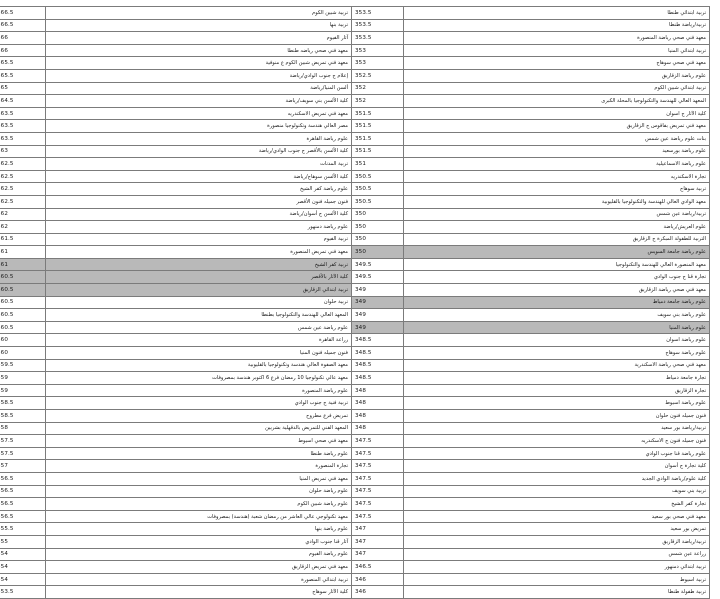 The image size is (720, 599). Describe the element at coordinates (377, 428) in the screenshot. I see `row-score-cell: 348` at that location.